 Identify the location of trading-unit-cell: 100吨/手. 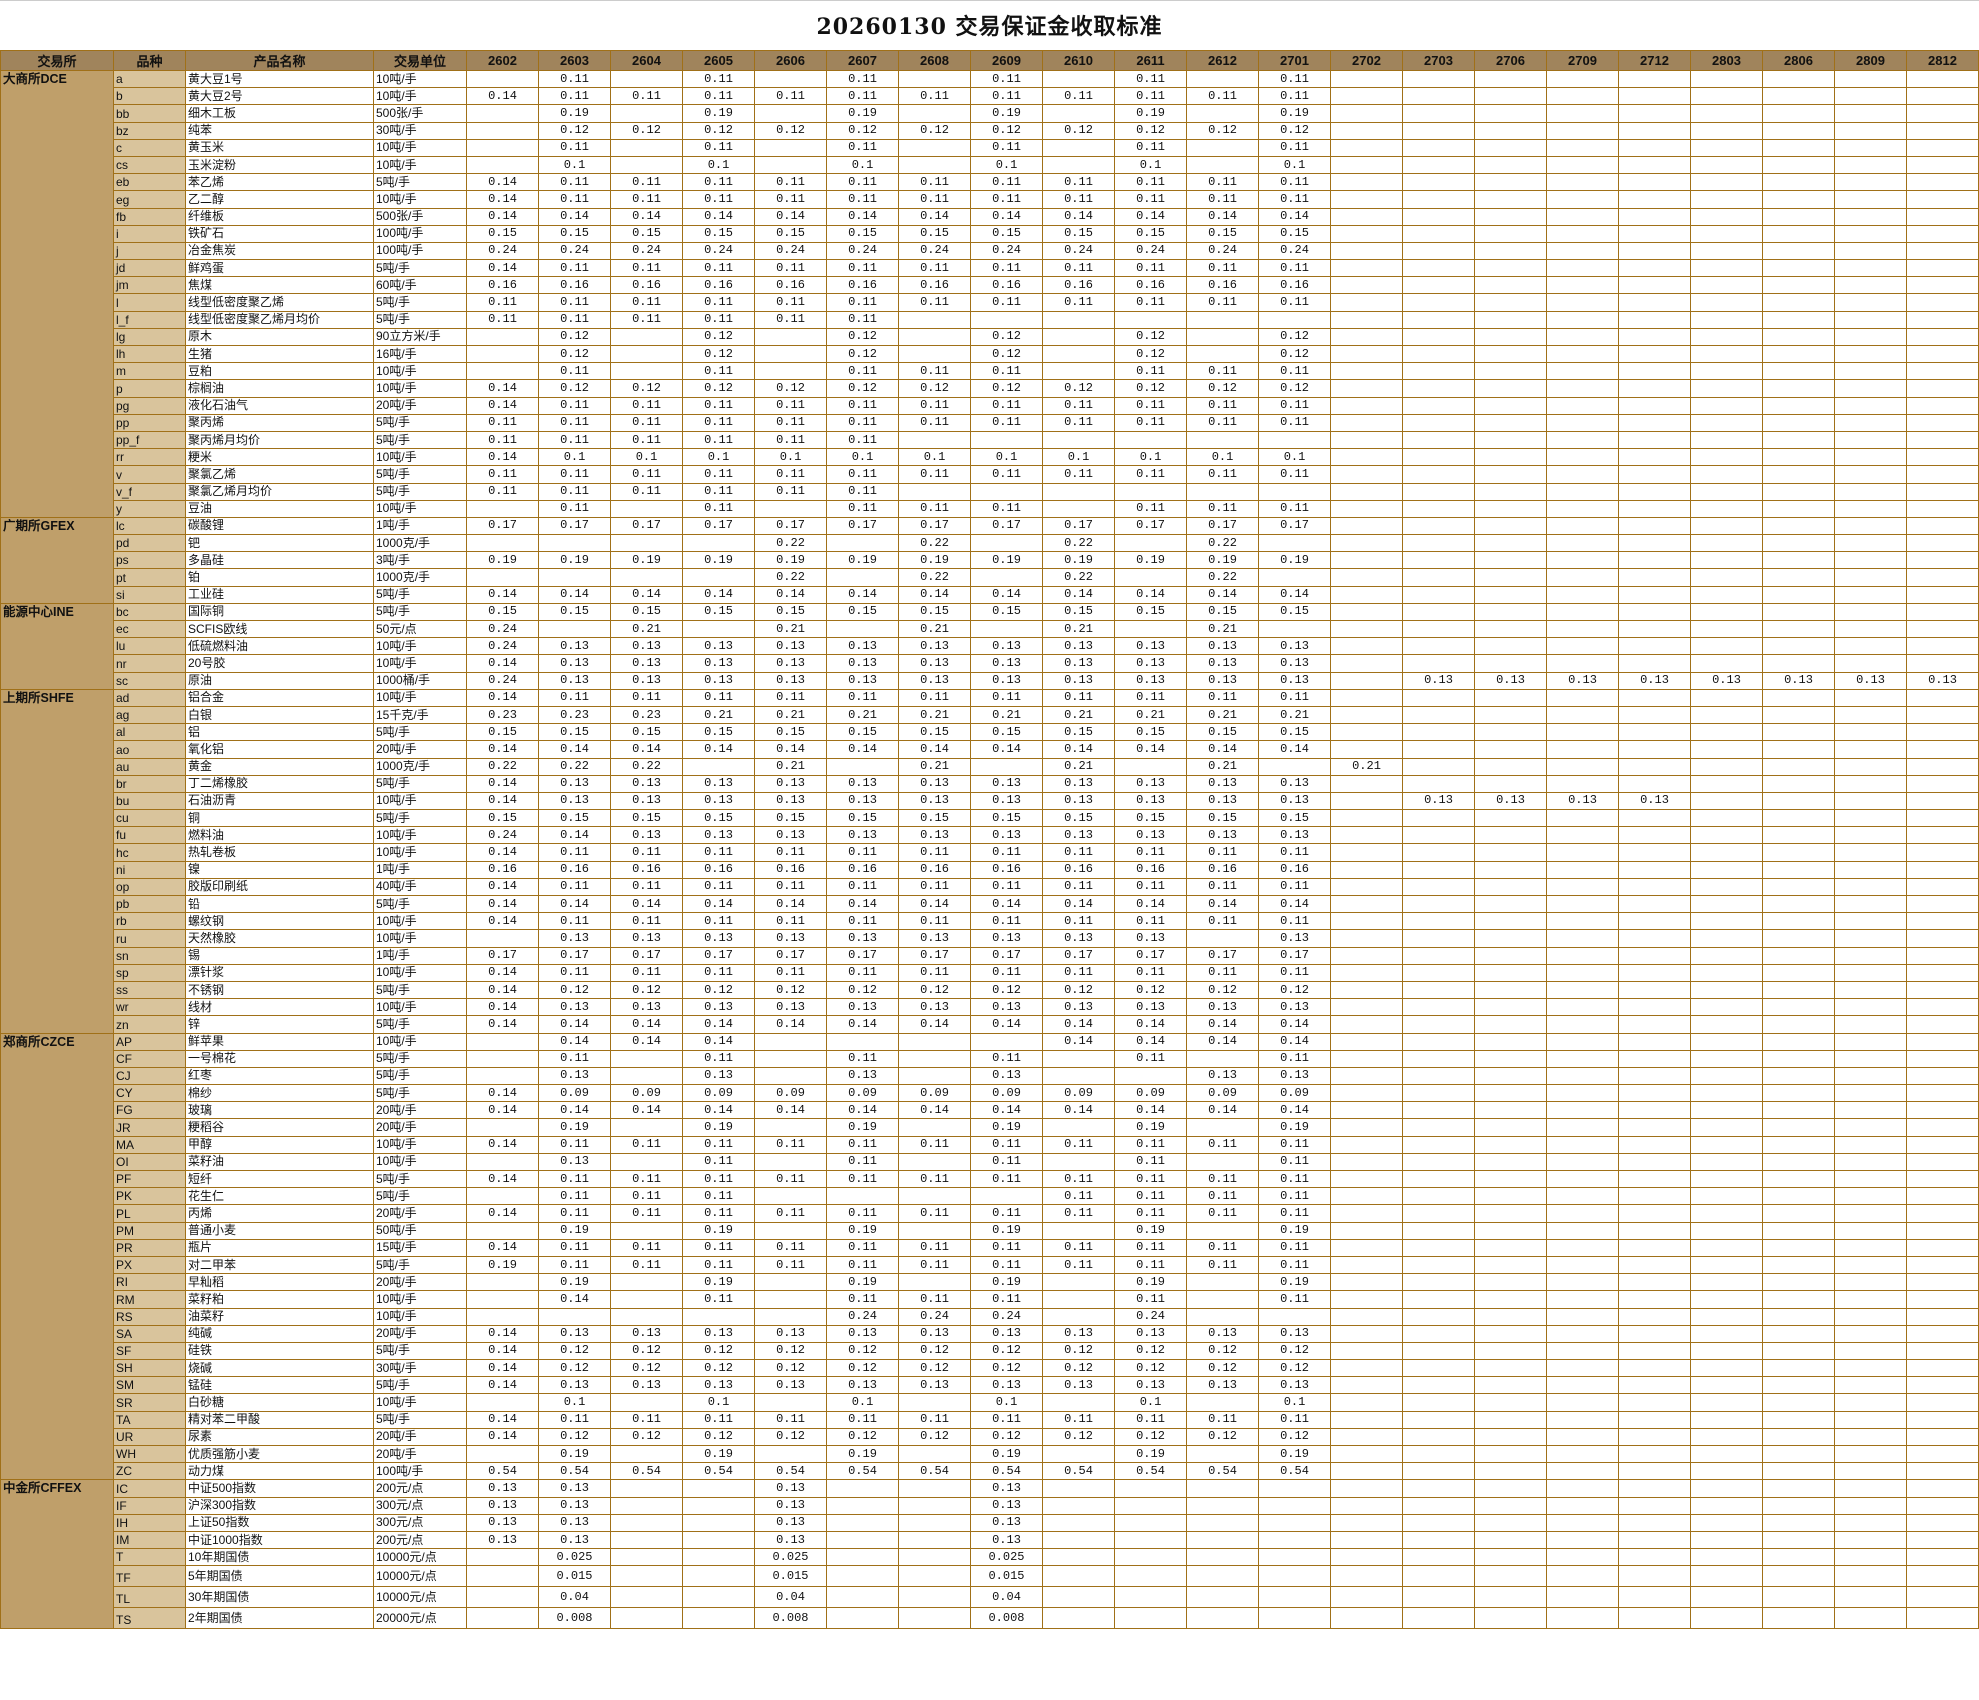
(420, 251).